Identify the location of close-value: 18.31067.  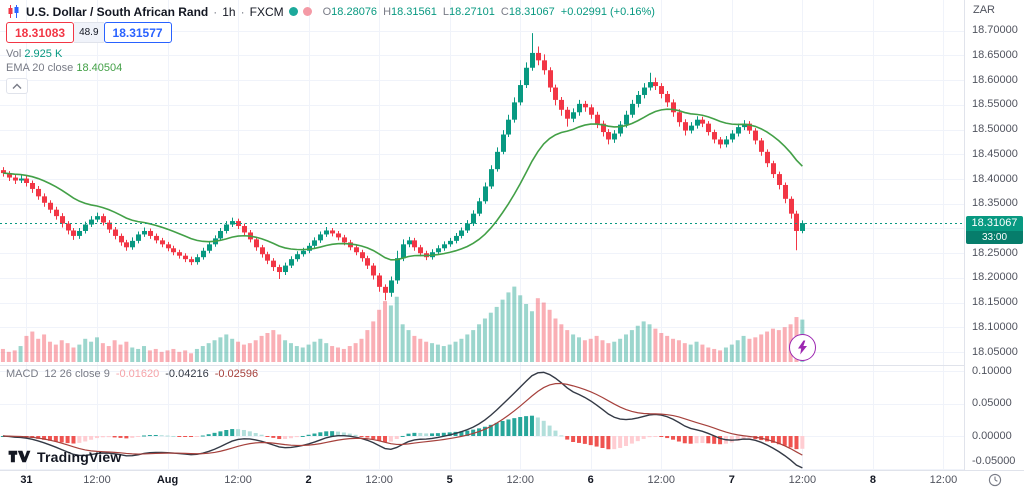
(531, 11).